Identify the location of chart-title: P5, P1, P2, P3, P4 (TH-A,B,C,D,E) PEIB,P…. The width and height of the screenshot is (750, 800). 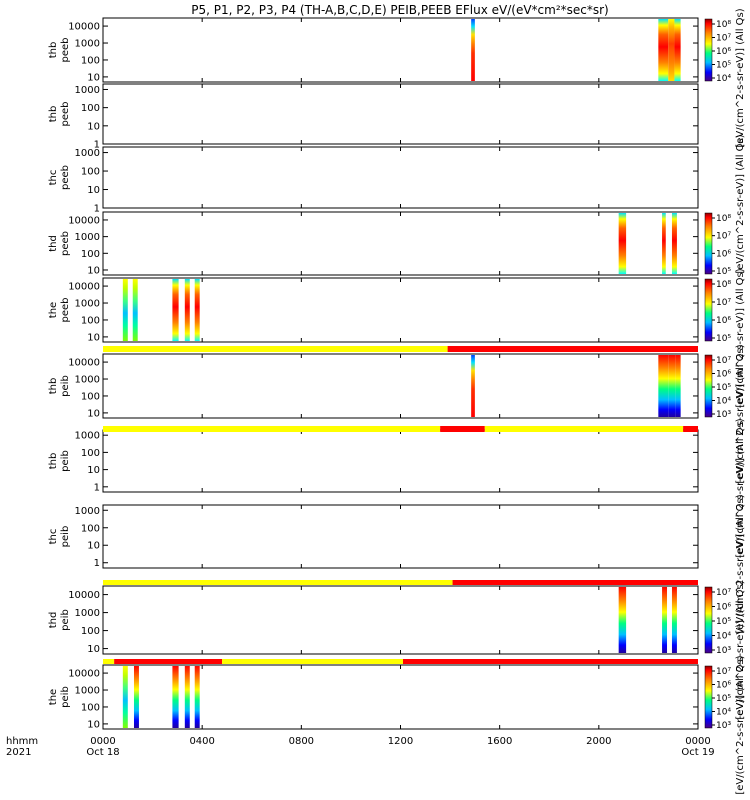
(399, 10).